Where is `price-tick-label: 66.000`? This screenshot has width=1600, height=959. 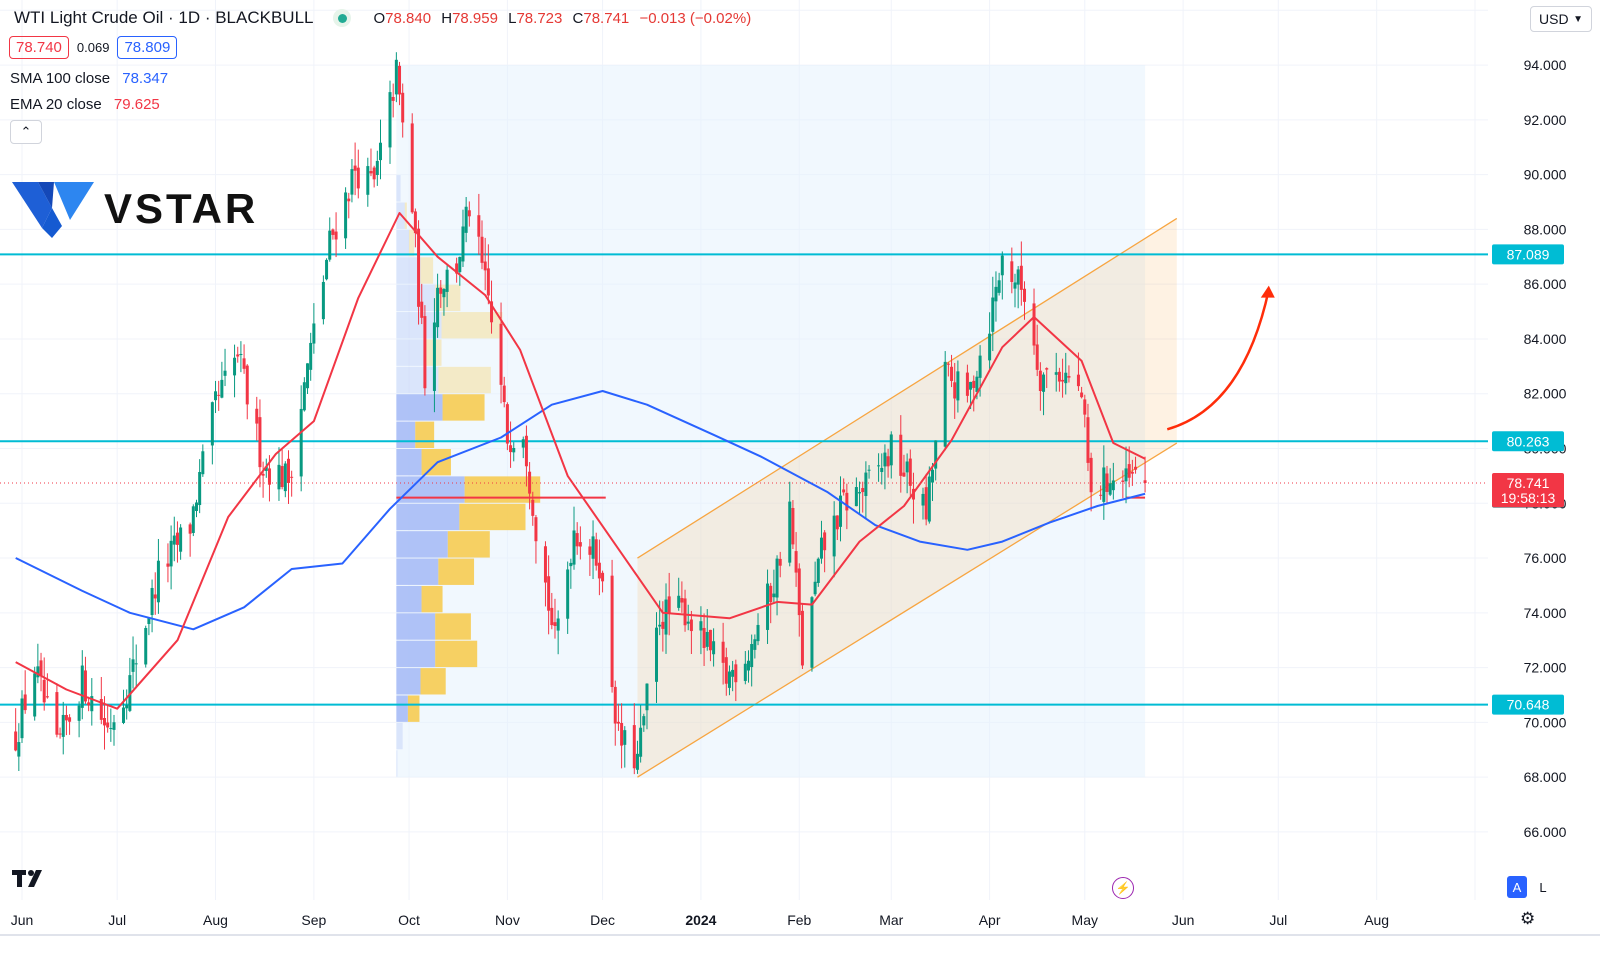 price-tick-label: 66.000 is located at coordinates (1545, 832).